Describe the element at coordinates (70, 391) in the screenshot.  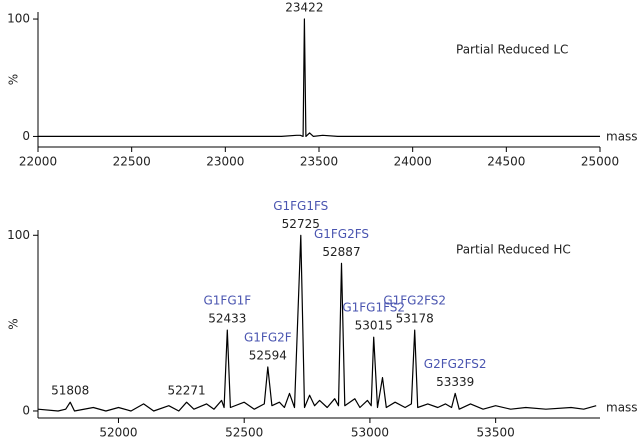
I see `peak-mass-label: 51808` at that location.